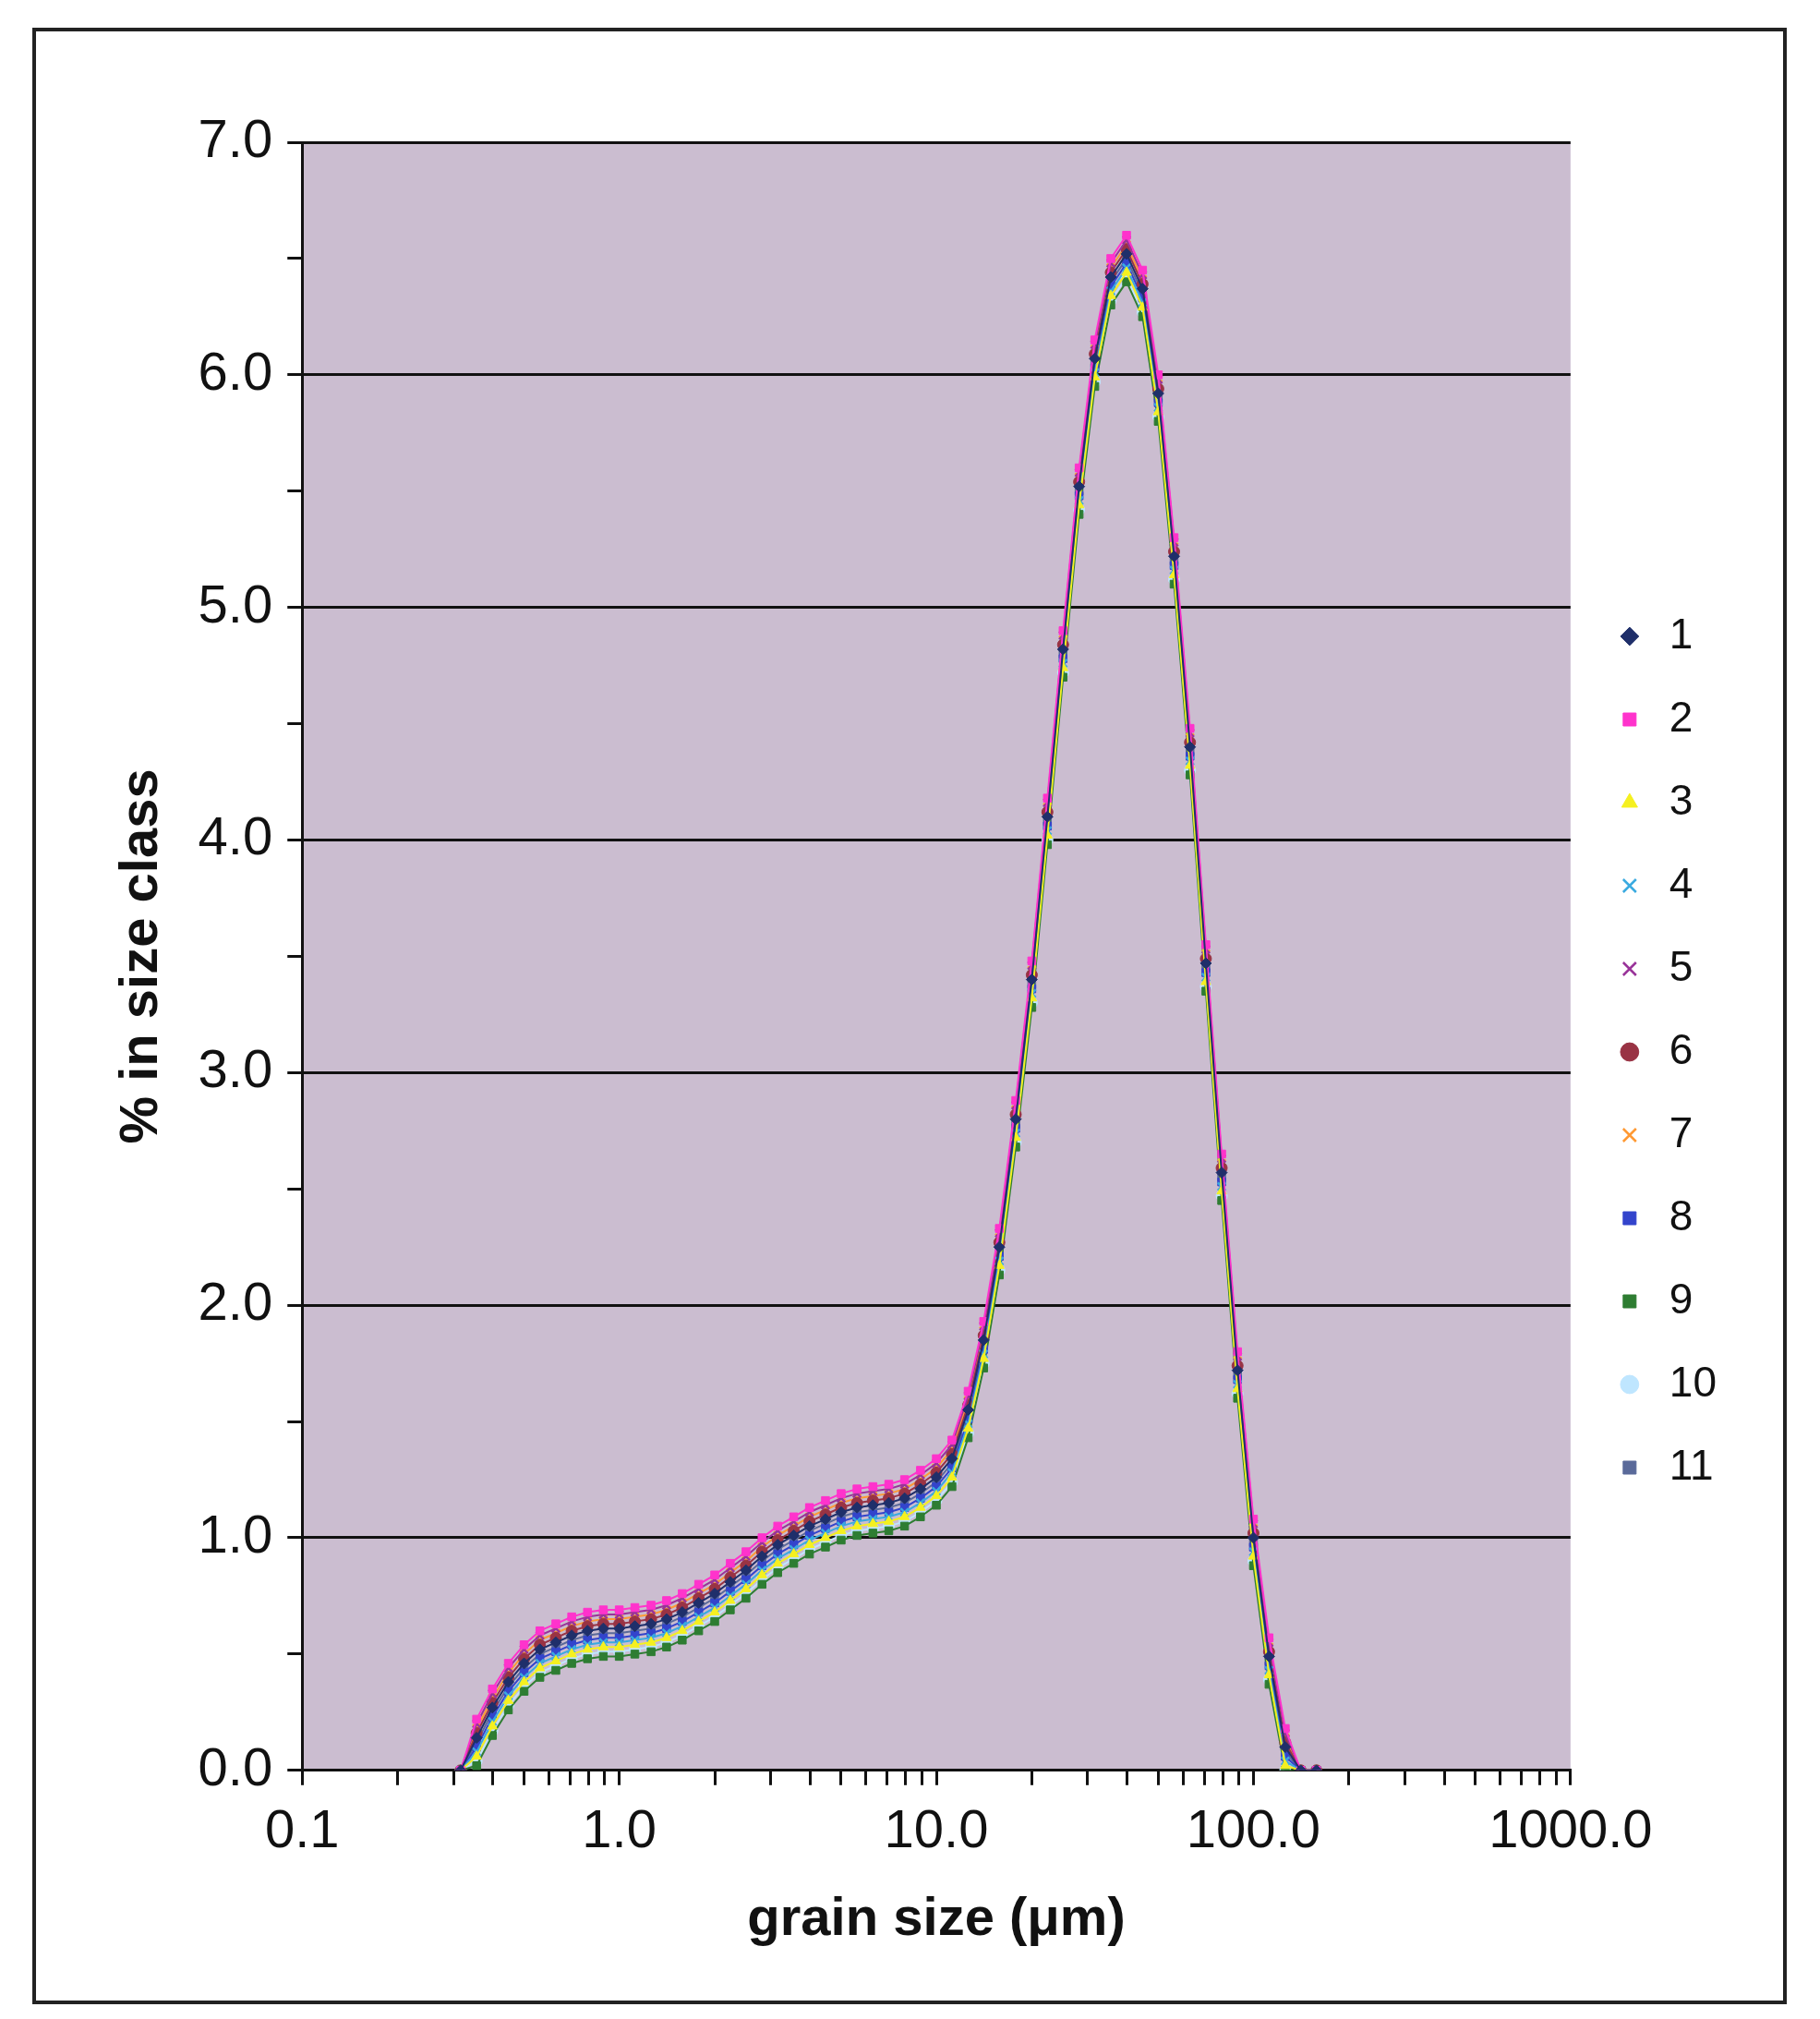 The width and height of the screenshot is (1820, 2019). What do you see at coordinates (1681, 716) in the screenshot?
I see `legend-label: 2` at bounding box center [1681, 716].